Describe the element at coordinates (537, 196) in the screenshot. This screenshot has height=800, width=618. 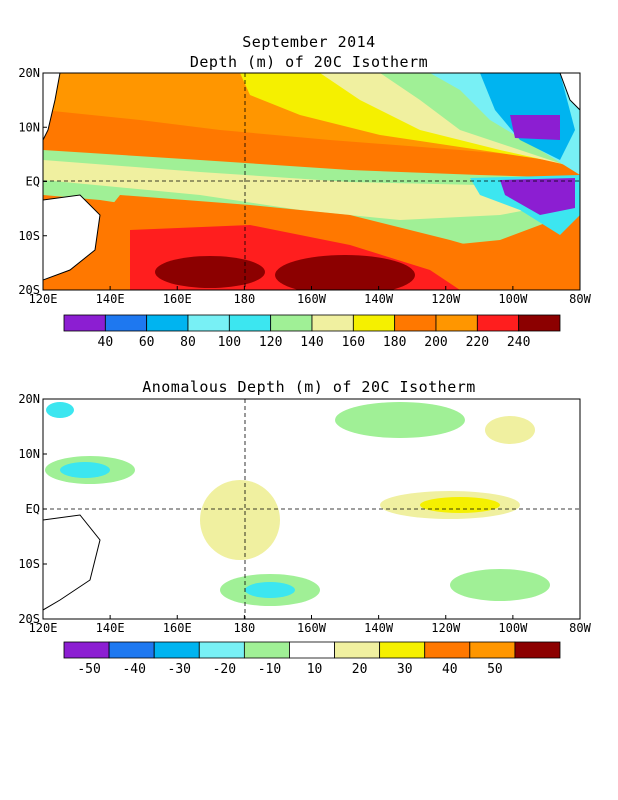
I see `depth-band-40-east` at that location.